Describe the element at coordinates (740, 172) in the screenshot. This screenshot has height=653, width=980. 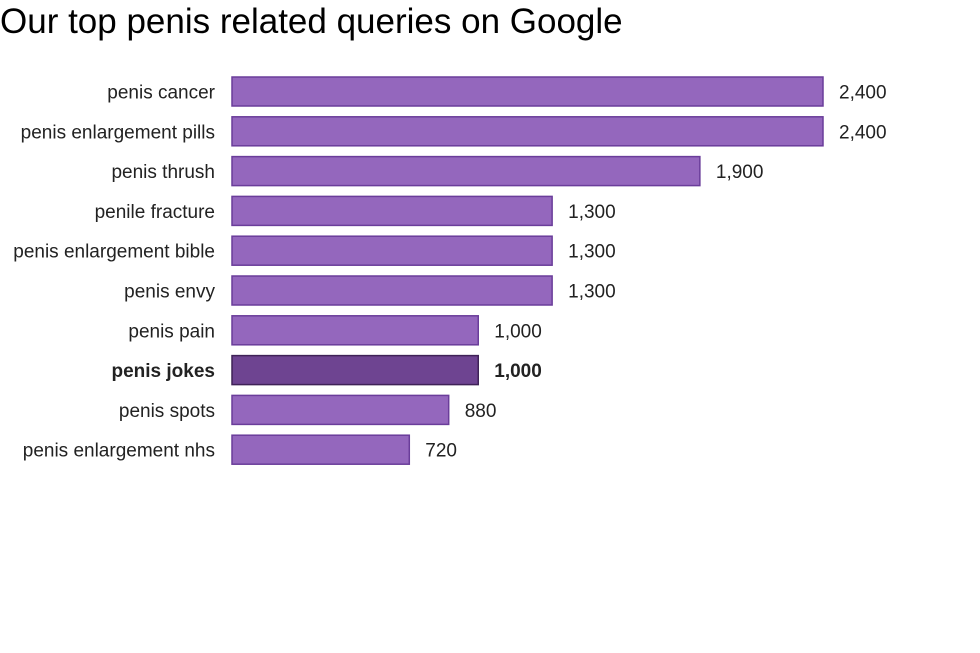
I see `value-label-2: 1,900` at that location.